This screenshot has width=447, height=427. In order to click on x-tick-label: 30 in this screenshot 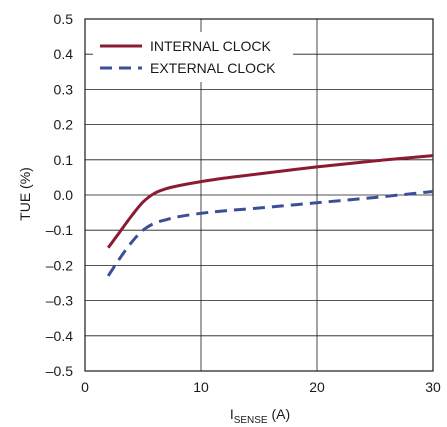, I will do `click(433, 387)`.